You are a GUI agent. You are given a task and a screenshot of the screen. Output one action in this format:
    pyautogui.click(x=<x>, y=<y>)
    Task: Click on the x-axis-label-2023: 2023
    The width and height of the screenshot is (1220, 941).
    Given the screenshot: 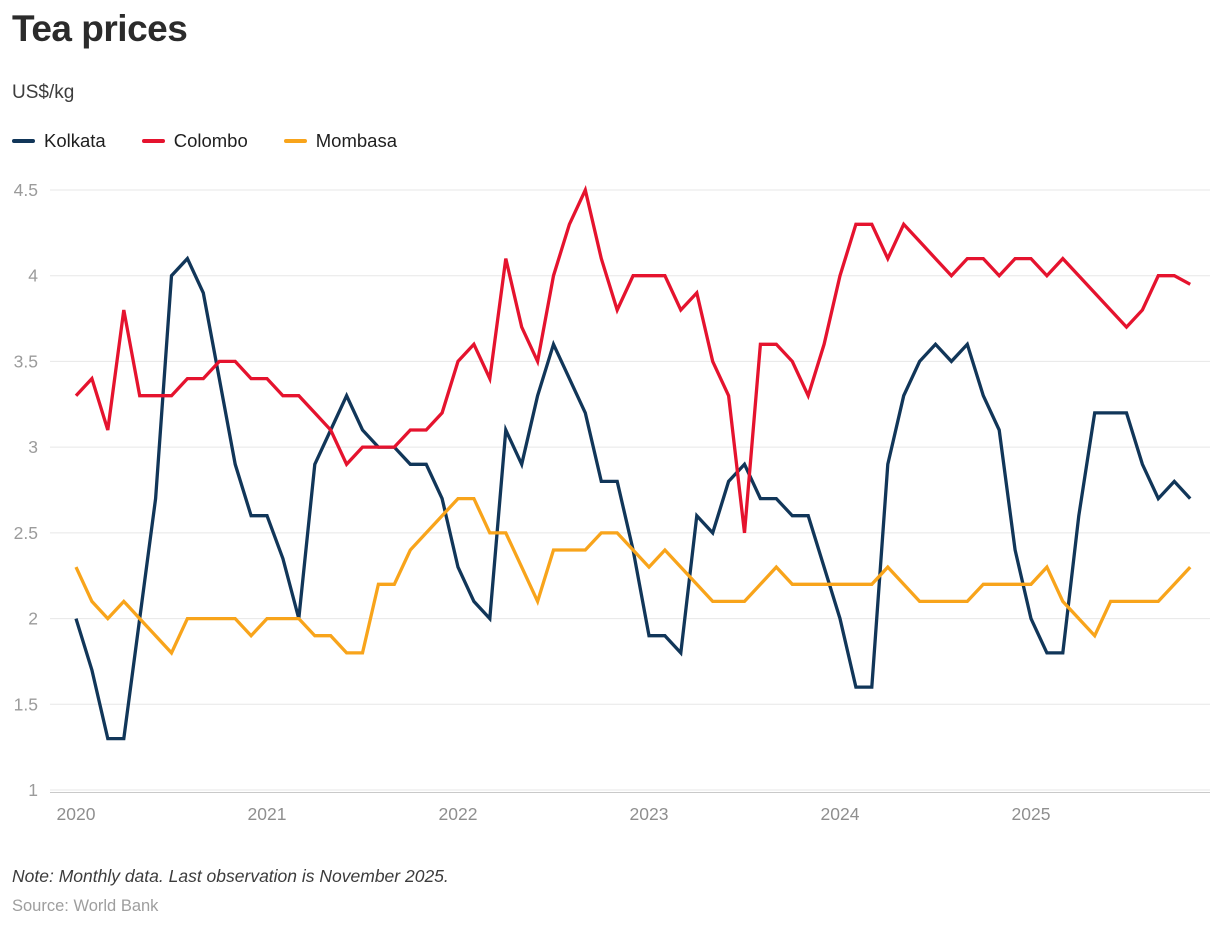 What is the action you would take?
    pyautogui.click(x=649, y=814)
    